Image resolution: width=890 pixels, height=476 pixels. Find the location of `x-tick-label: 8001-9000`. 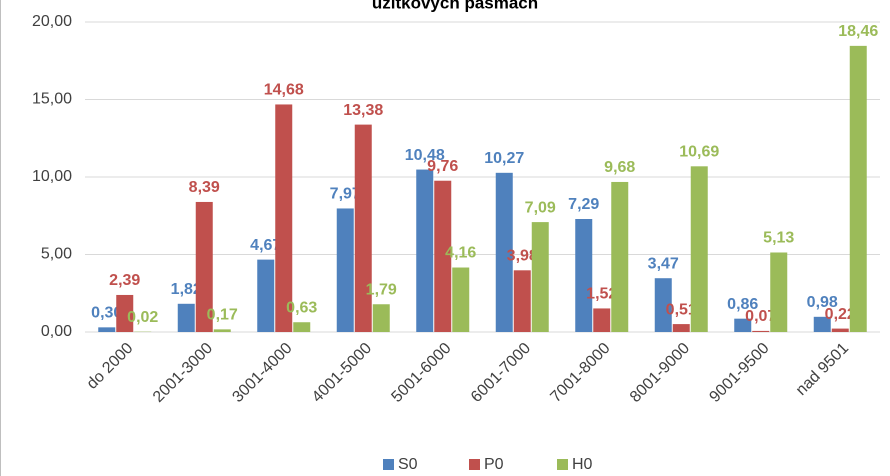

x-tick-label: 8001-9000 is located at coordinates (660, 373).